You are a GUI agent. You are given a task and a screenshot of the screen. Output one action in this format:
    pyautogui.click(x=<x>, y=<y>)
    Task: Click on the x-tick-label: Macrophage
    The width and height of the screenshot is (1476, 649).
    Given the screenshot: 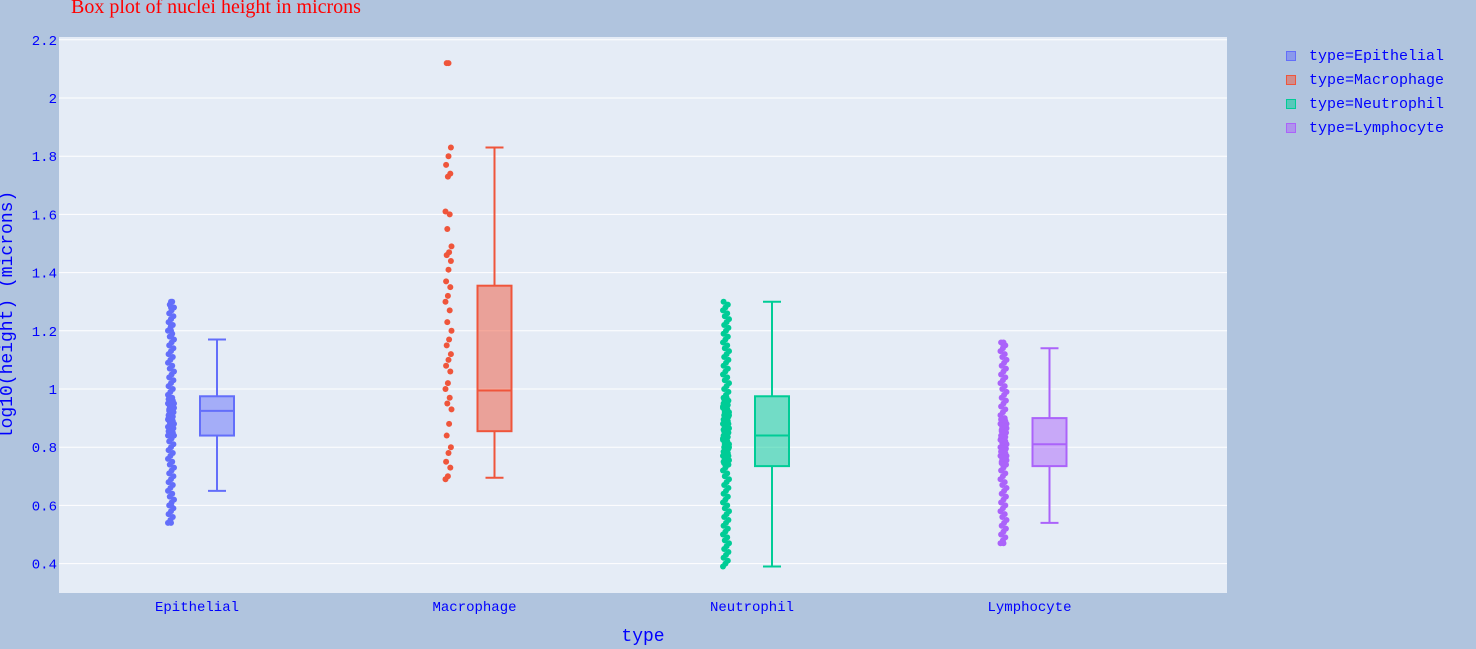 What is the action you would take?
    pyautogui.click(x=474, y=608)
    